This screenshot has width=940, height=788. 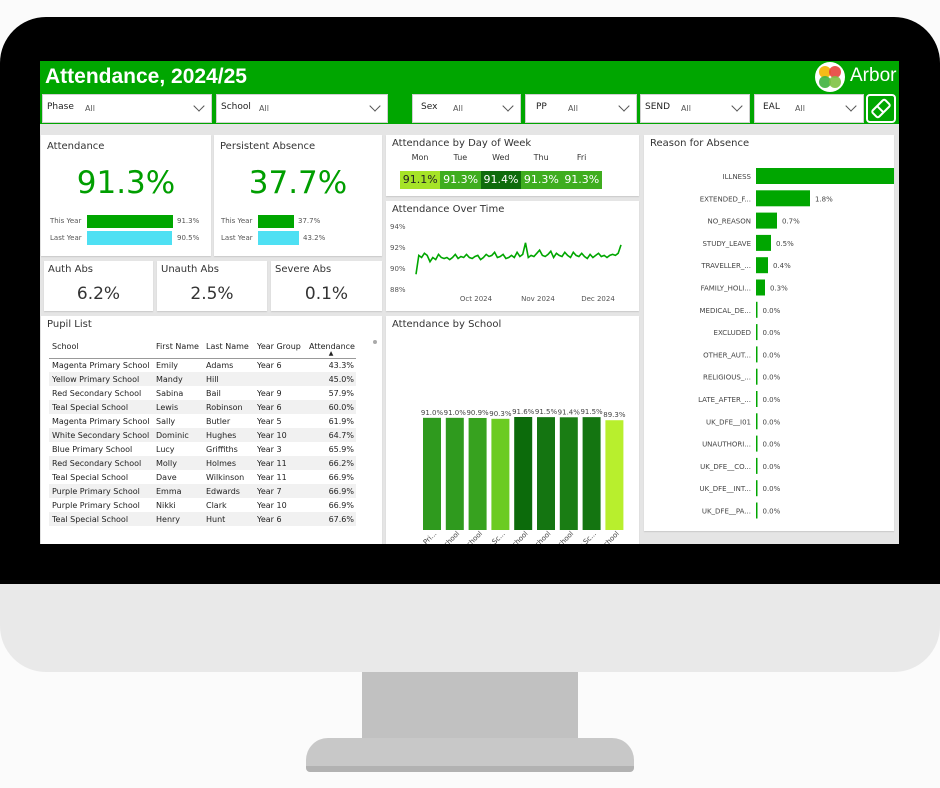 What do you see at coordinates (331, 407) in the screenshot?
I see `table-cell: 60.0%` at bounding box center [331, 407].